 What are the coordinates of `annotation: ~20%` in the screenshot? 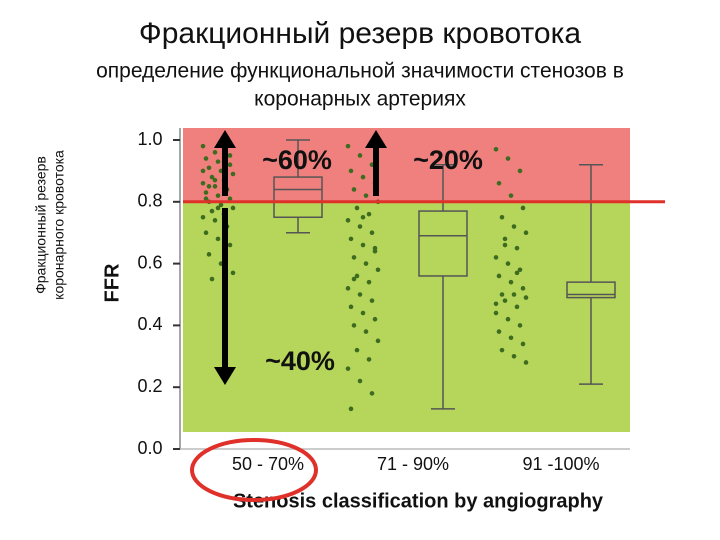 It's located at (448, 160).